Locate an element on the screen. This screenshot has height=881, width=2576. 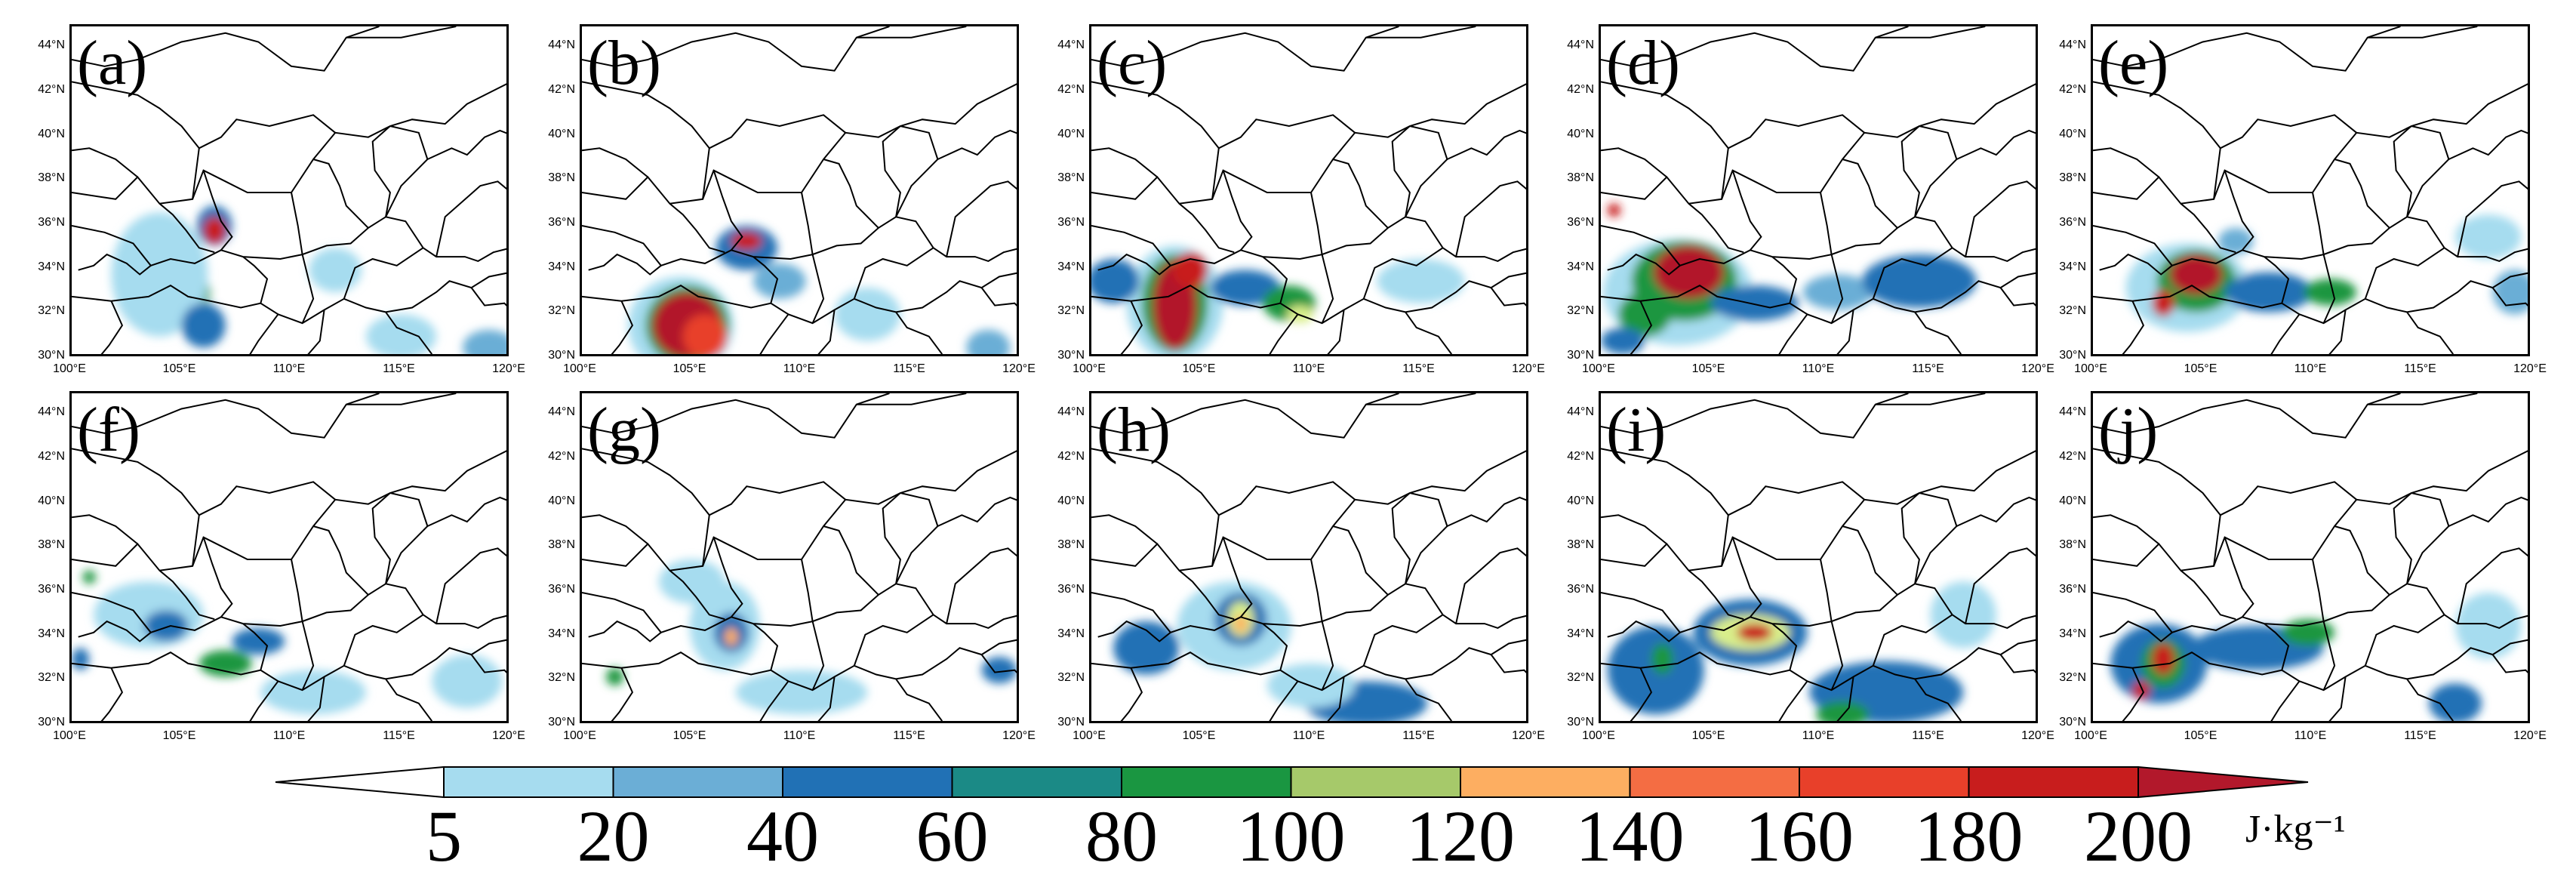
panel-label: (c) is located at coordinates (1132, 63).